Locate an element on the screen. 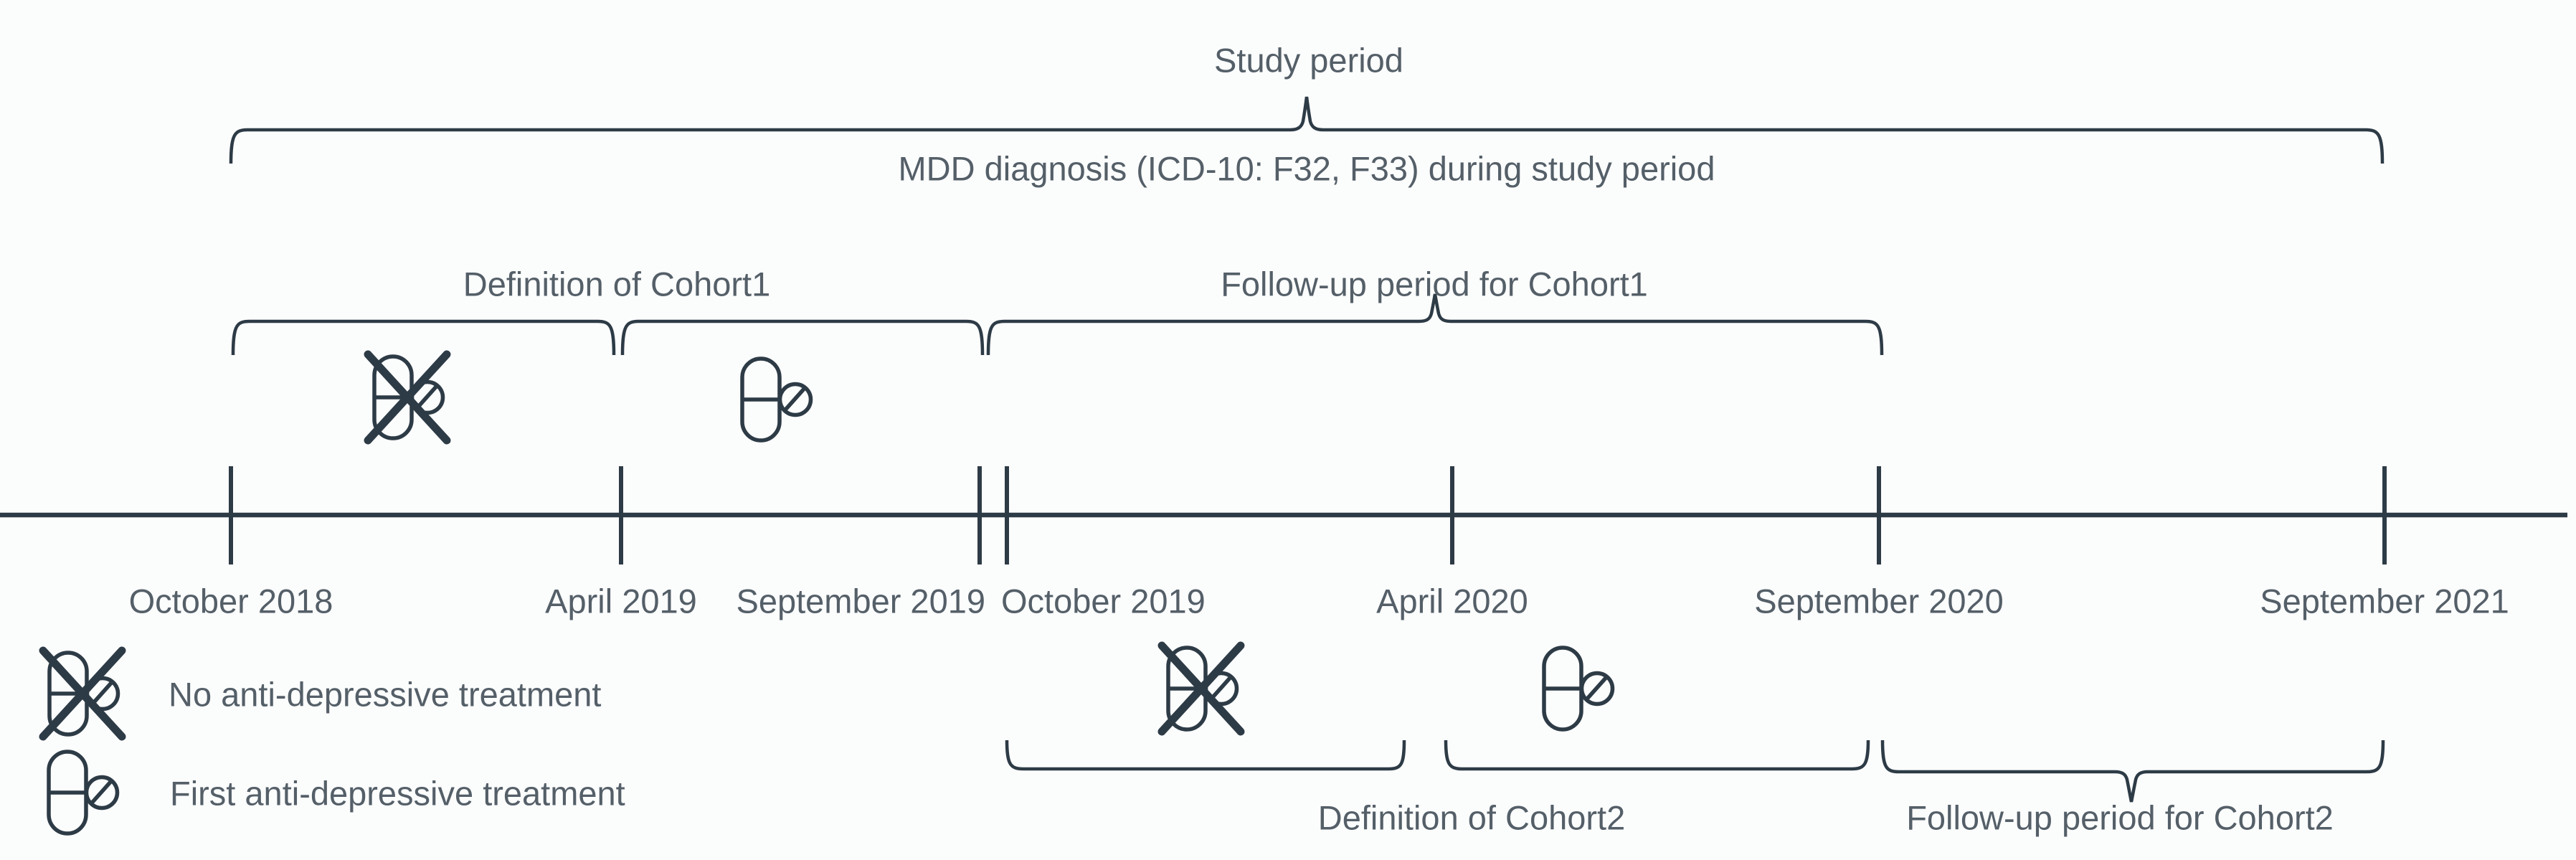  tick-label-september-2019: September 2019 is located at coordinates (860, 601).